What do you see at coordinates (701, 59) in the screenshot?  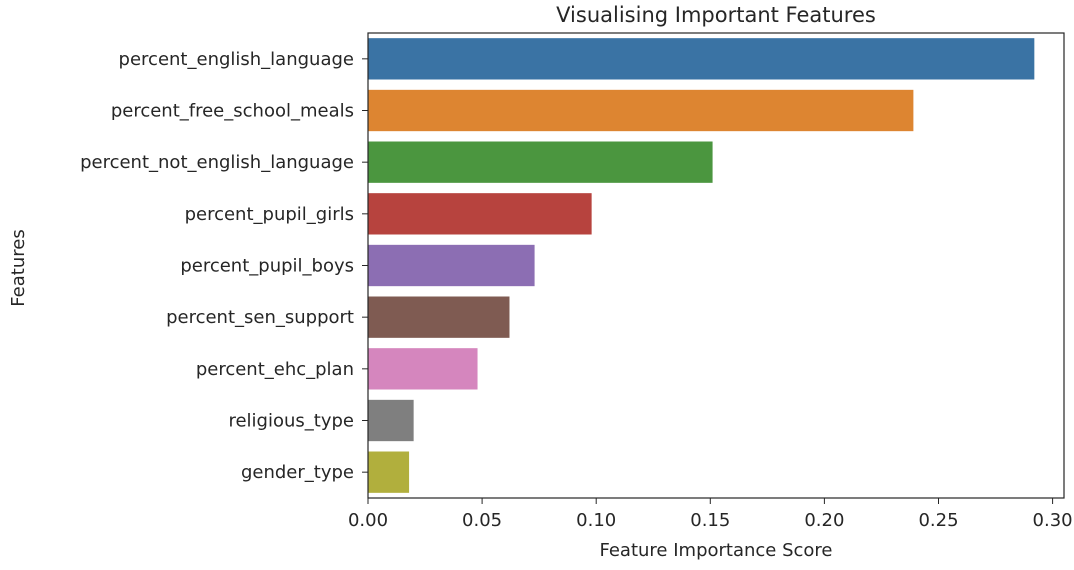 I see `bar-percent-english-language` at bounding box center [701, 59].